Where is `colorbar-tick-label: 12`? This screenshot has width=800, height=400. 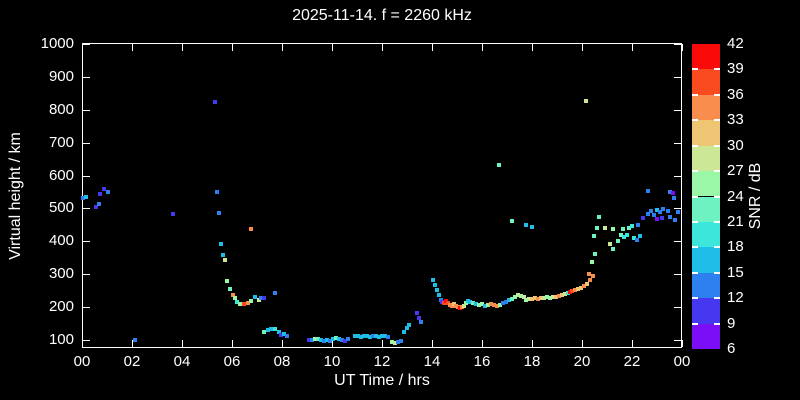
colorbar-tick-label: 12 is located at coordinates (735, 298).